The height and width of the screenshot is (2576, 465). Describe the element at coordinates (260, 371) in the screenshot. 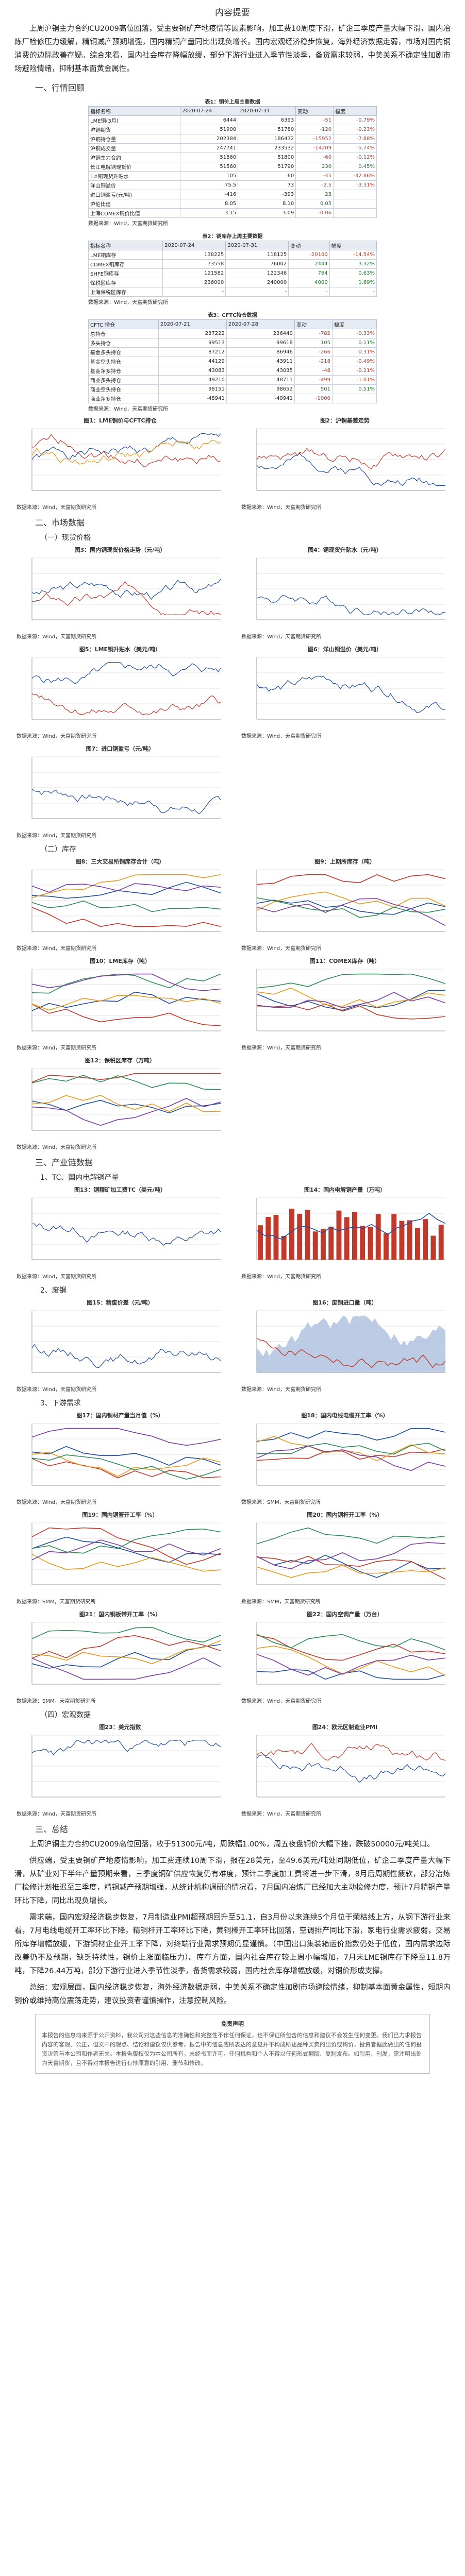

I see `table-cell: 43035` at that location.